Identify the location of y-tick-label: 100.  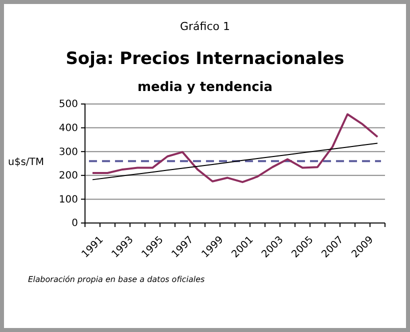
(68, 200).